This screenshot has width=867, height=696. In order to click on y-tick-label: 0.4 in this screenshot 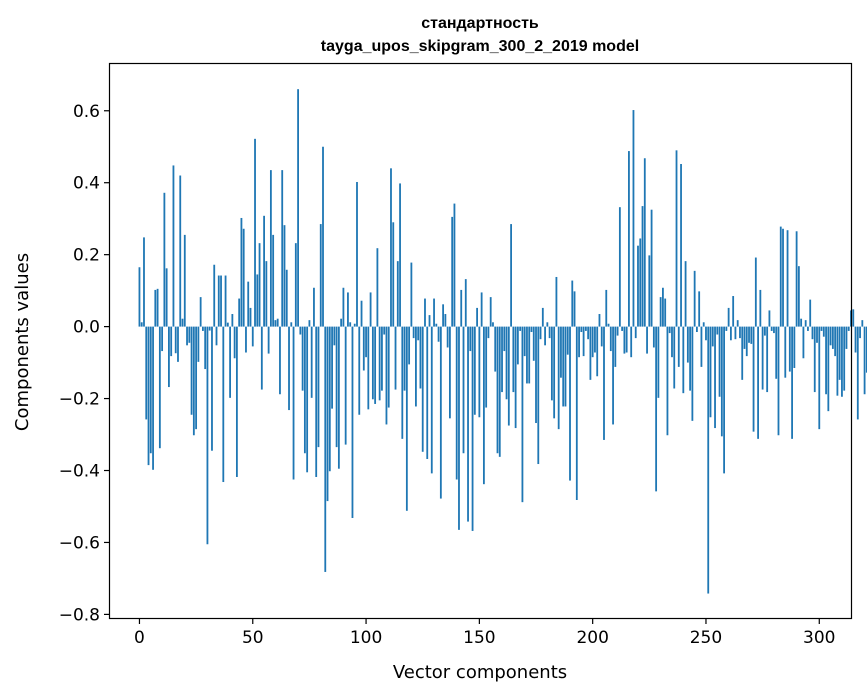, I will do `click(86, 184)`.